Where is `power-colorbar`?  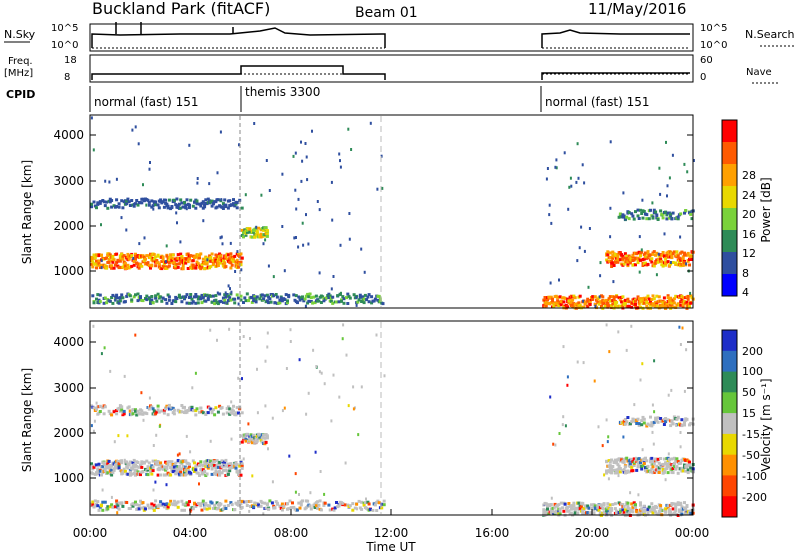 power-colorbar is located at coordinates (729, 208).